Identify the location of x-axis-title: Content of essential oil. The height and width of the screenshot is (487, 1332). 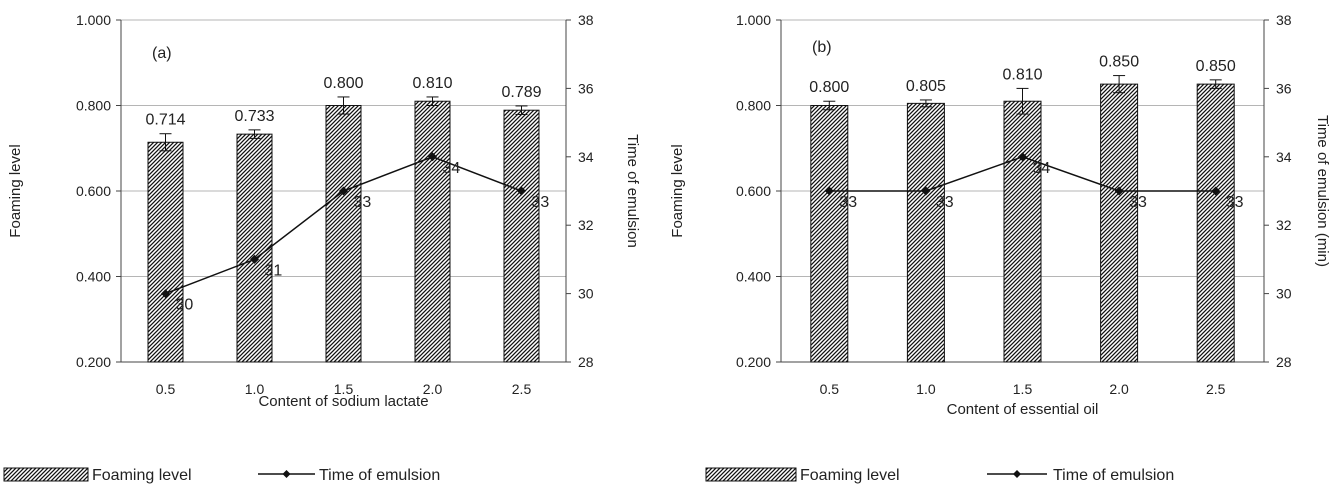
(1023, 409).